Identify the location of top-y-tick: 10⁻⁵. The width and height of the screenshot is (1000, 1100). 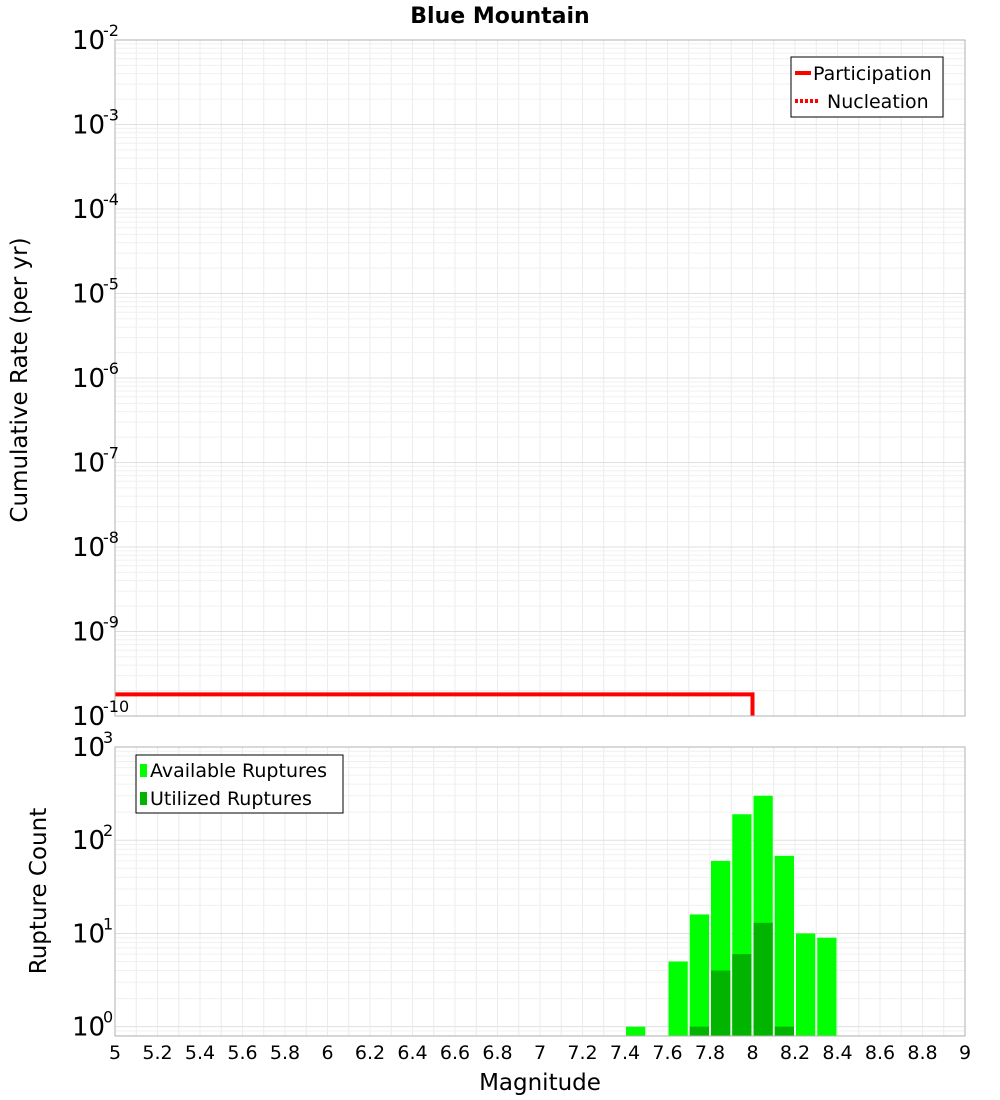
(95, 292).